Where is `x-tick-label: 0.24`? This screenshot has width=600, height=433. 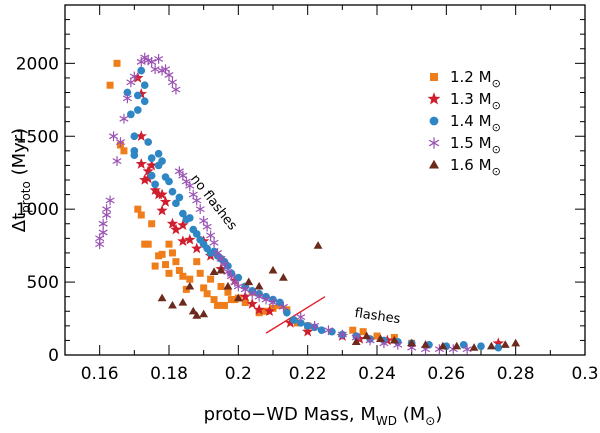
x-tick-label: 0.24 is located at coordinates (377, 374).